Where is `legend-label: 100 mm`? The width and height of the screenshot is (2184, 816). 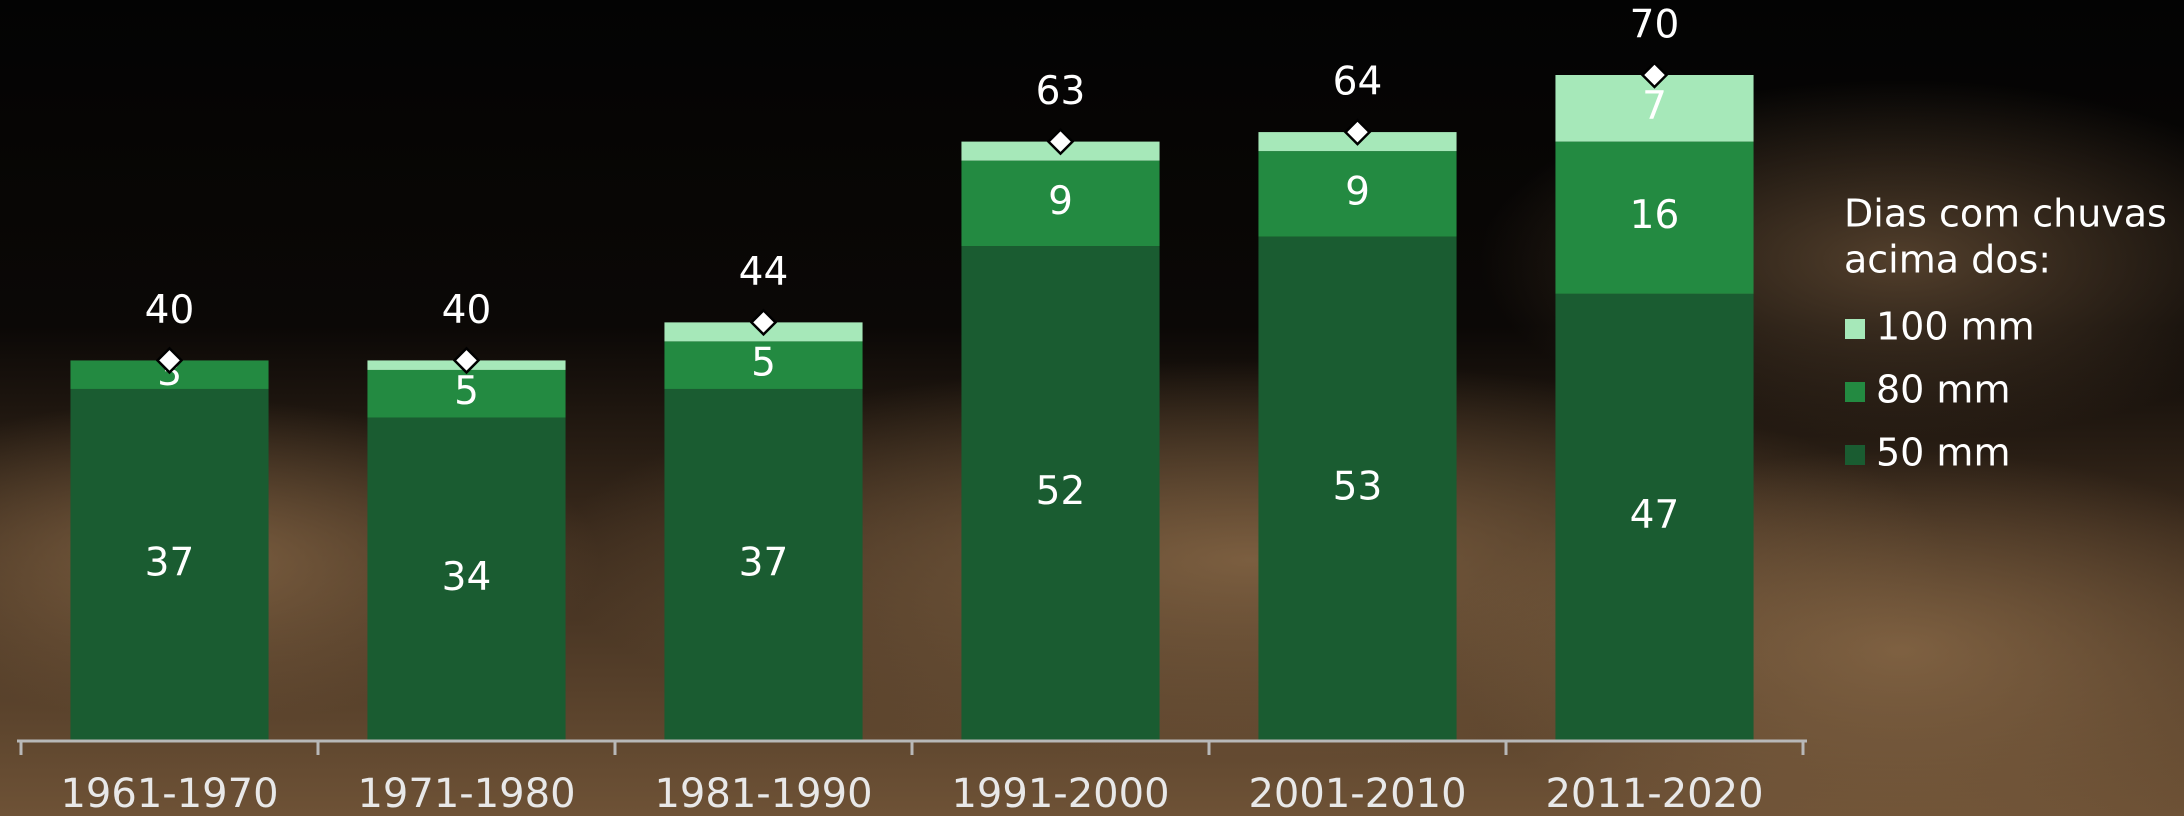 legend-label: 100 mm is located at coordinates (1955, 327).